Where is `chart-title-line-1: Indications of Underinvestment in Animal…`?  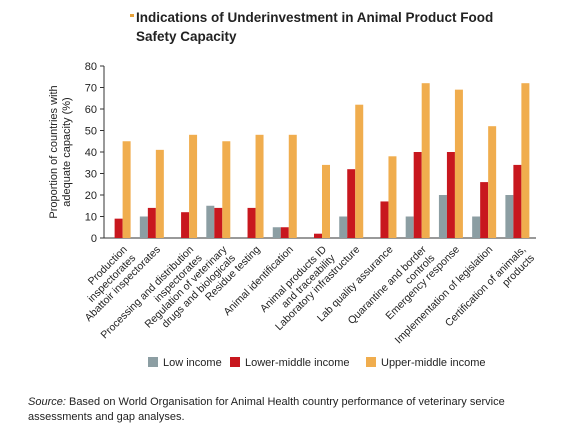
chart-title-line-1: Indications of Underinvestment in Animal… is located at coordinates (315, 17).